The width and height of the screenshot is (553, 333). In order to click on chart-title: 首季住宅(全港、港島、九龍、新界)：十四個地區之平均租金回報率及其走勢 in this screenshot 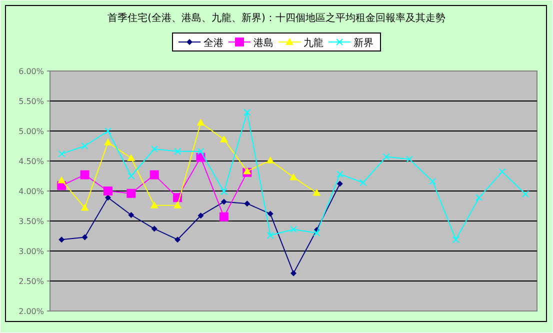, I will do `click(277, 18)`.